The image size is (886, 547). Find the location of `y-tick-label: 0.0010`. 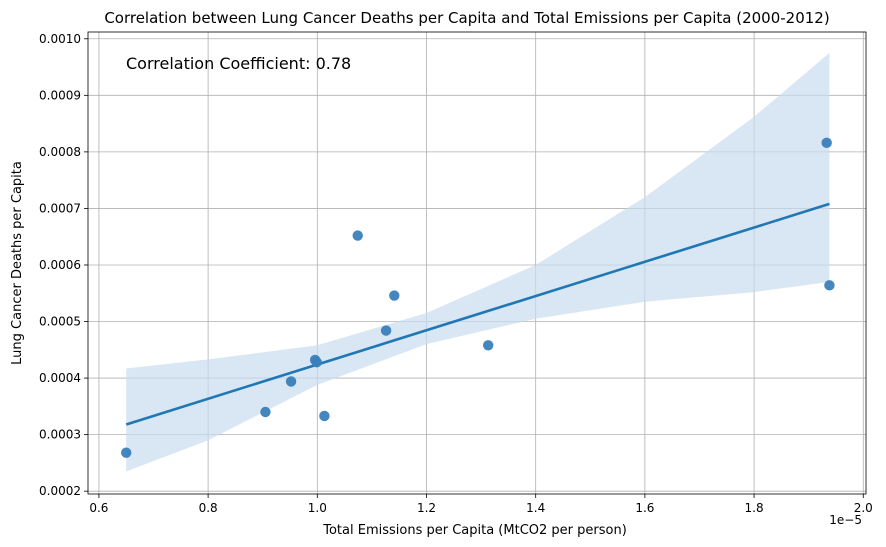

y-tick-label: 0.0010 is located at coordinates (60, 39).